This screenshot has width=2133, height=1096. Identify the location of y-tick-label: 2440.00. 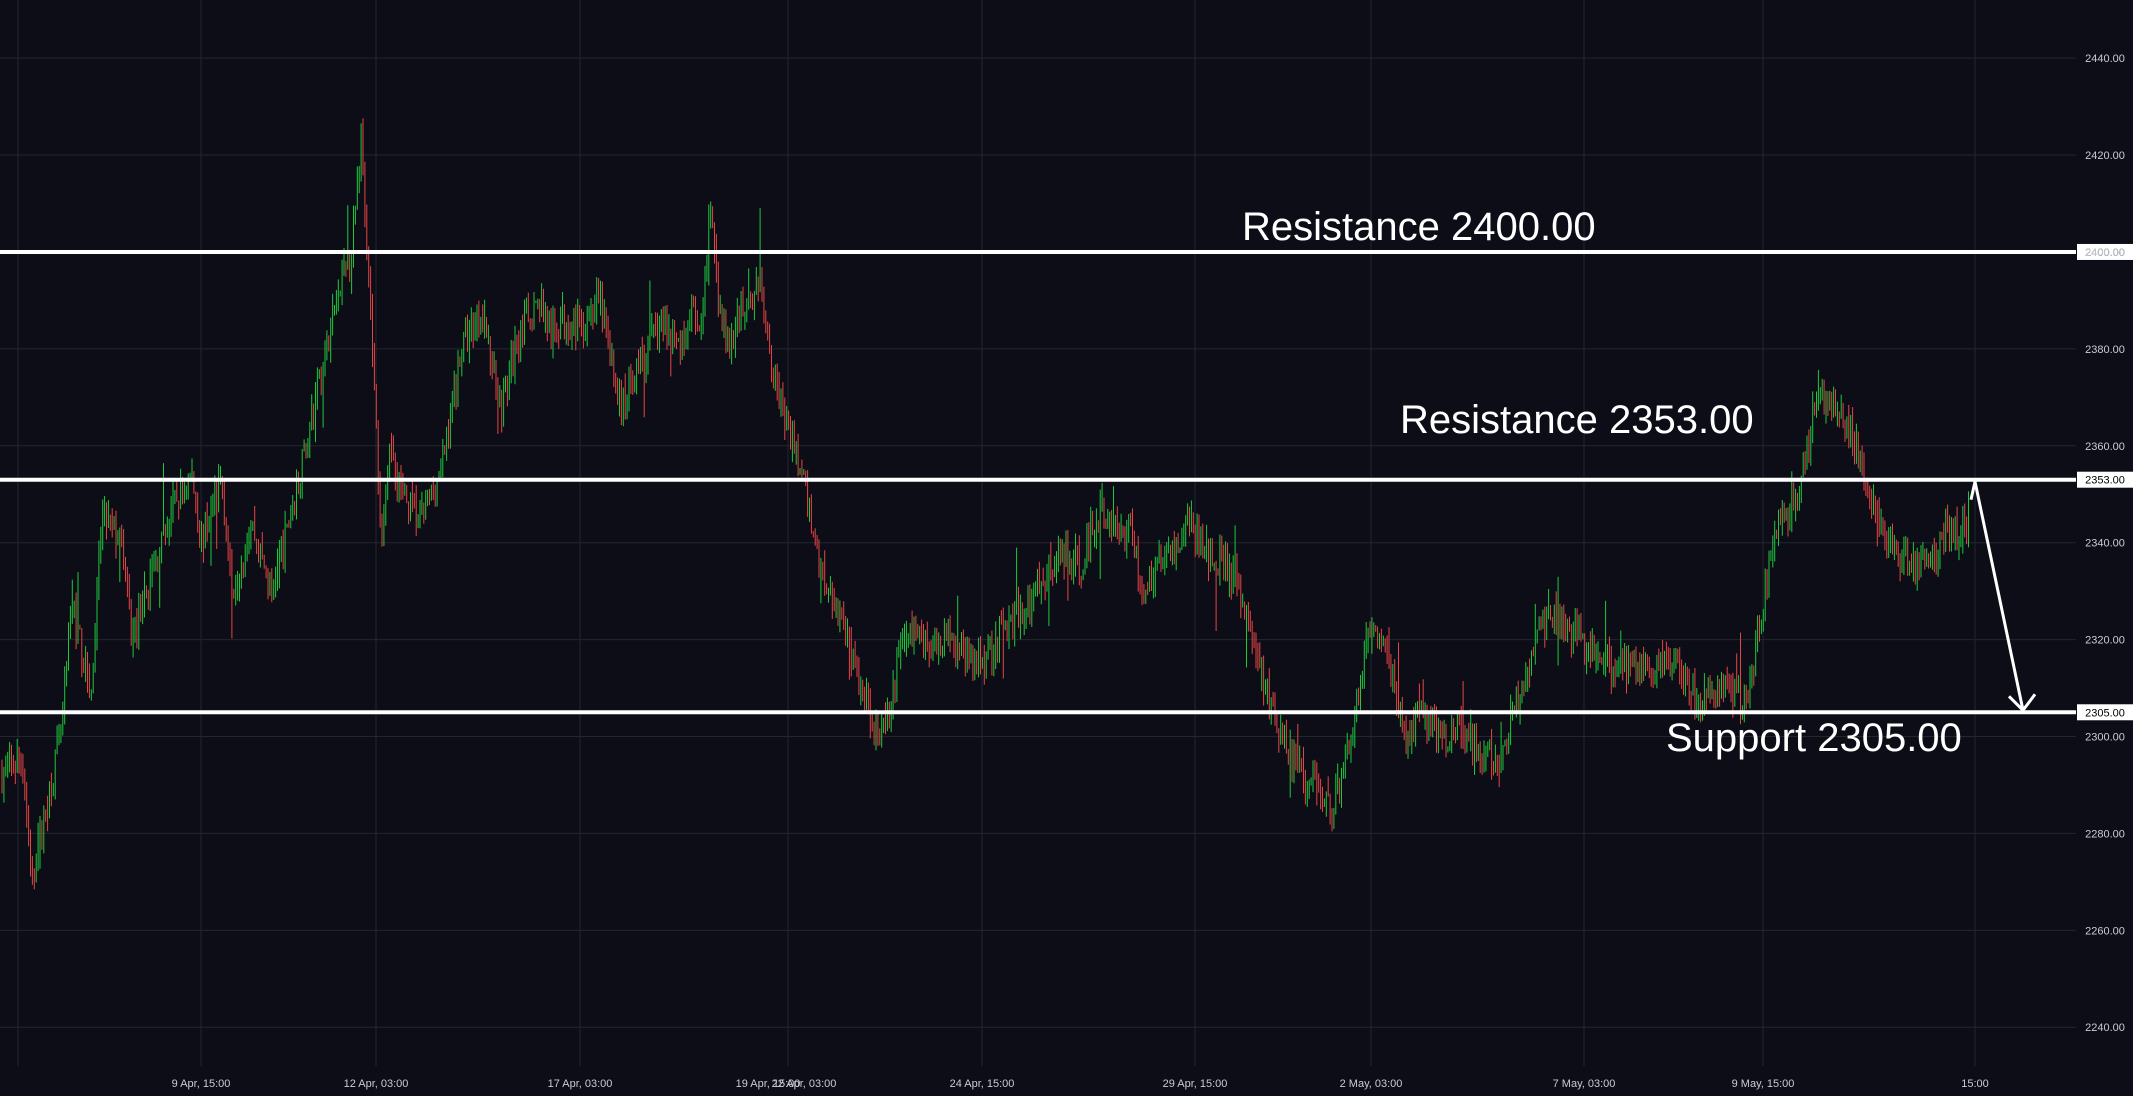
(2105, 59).